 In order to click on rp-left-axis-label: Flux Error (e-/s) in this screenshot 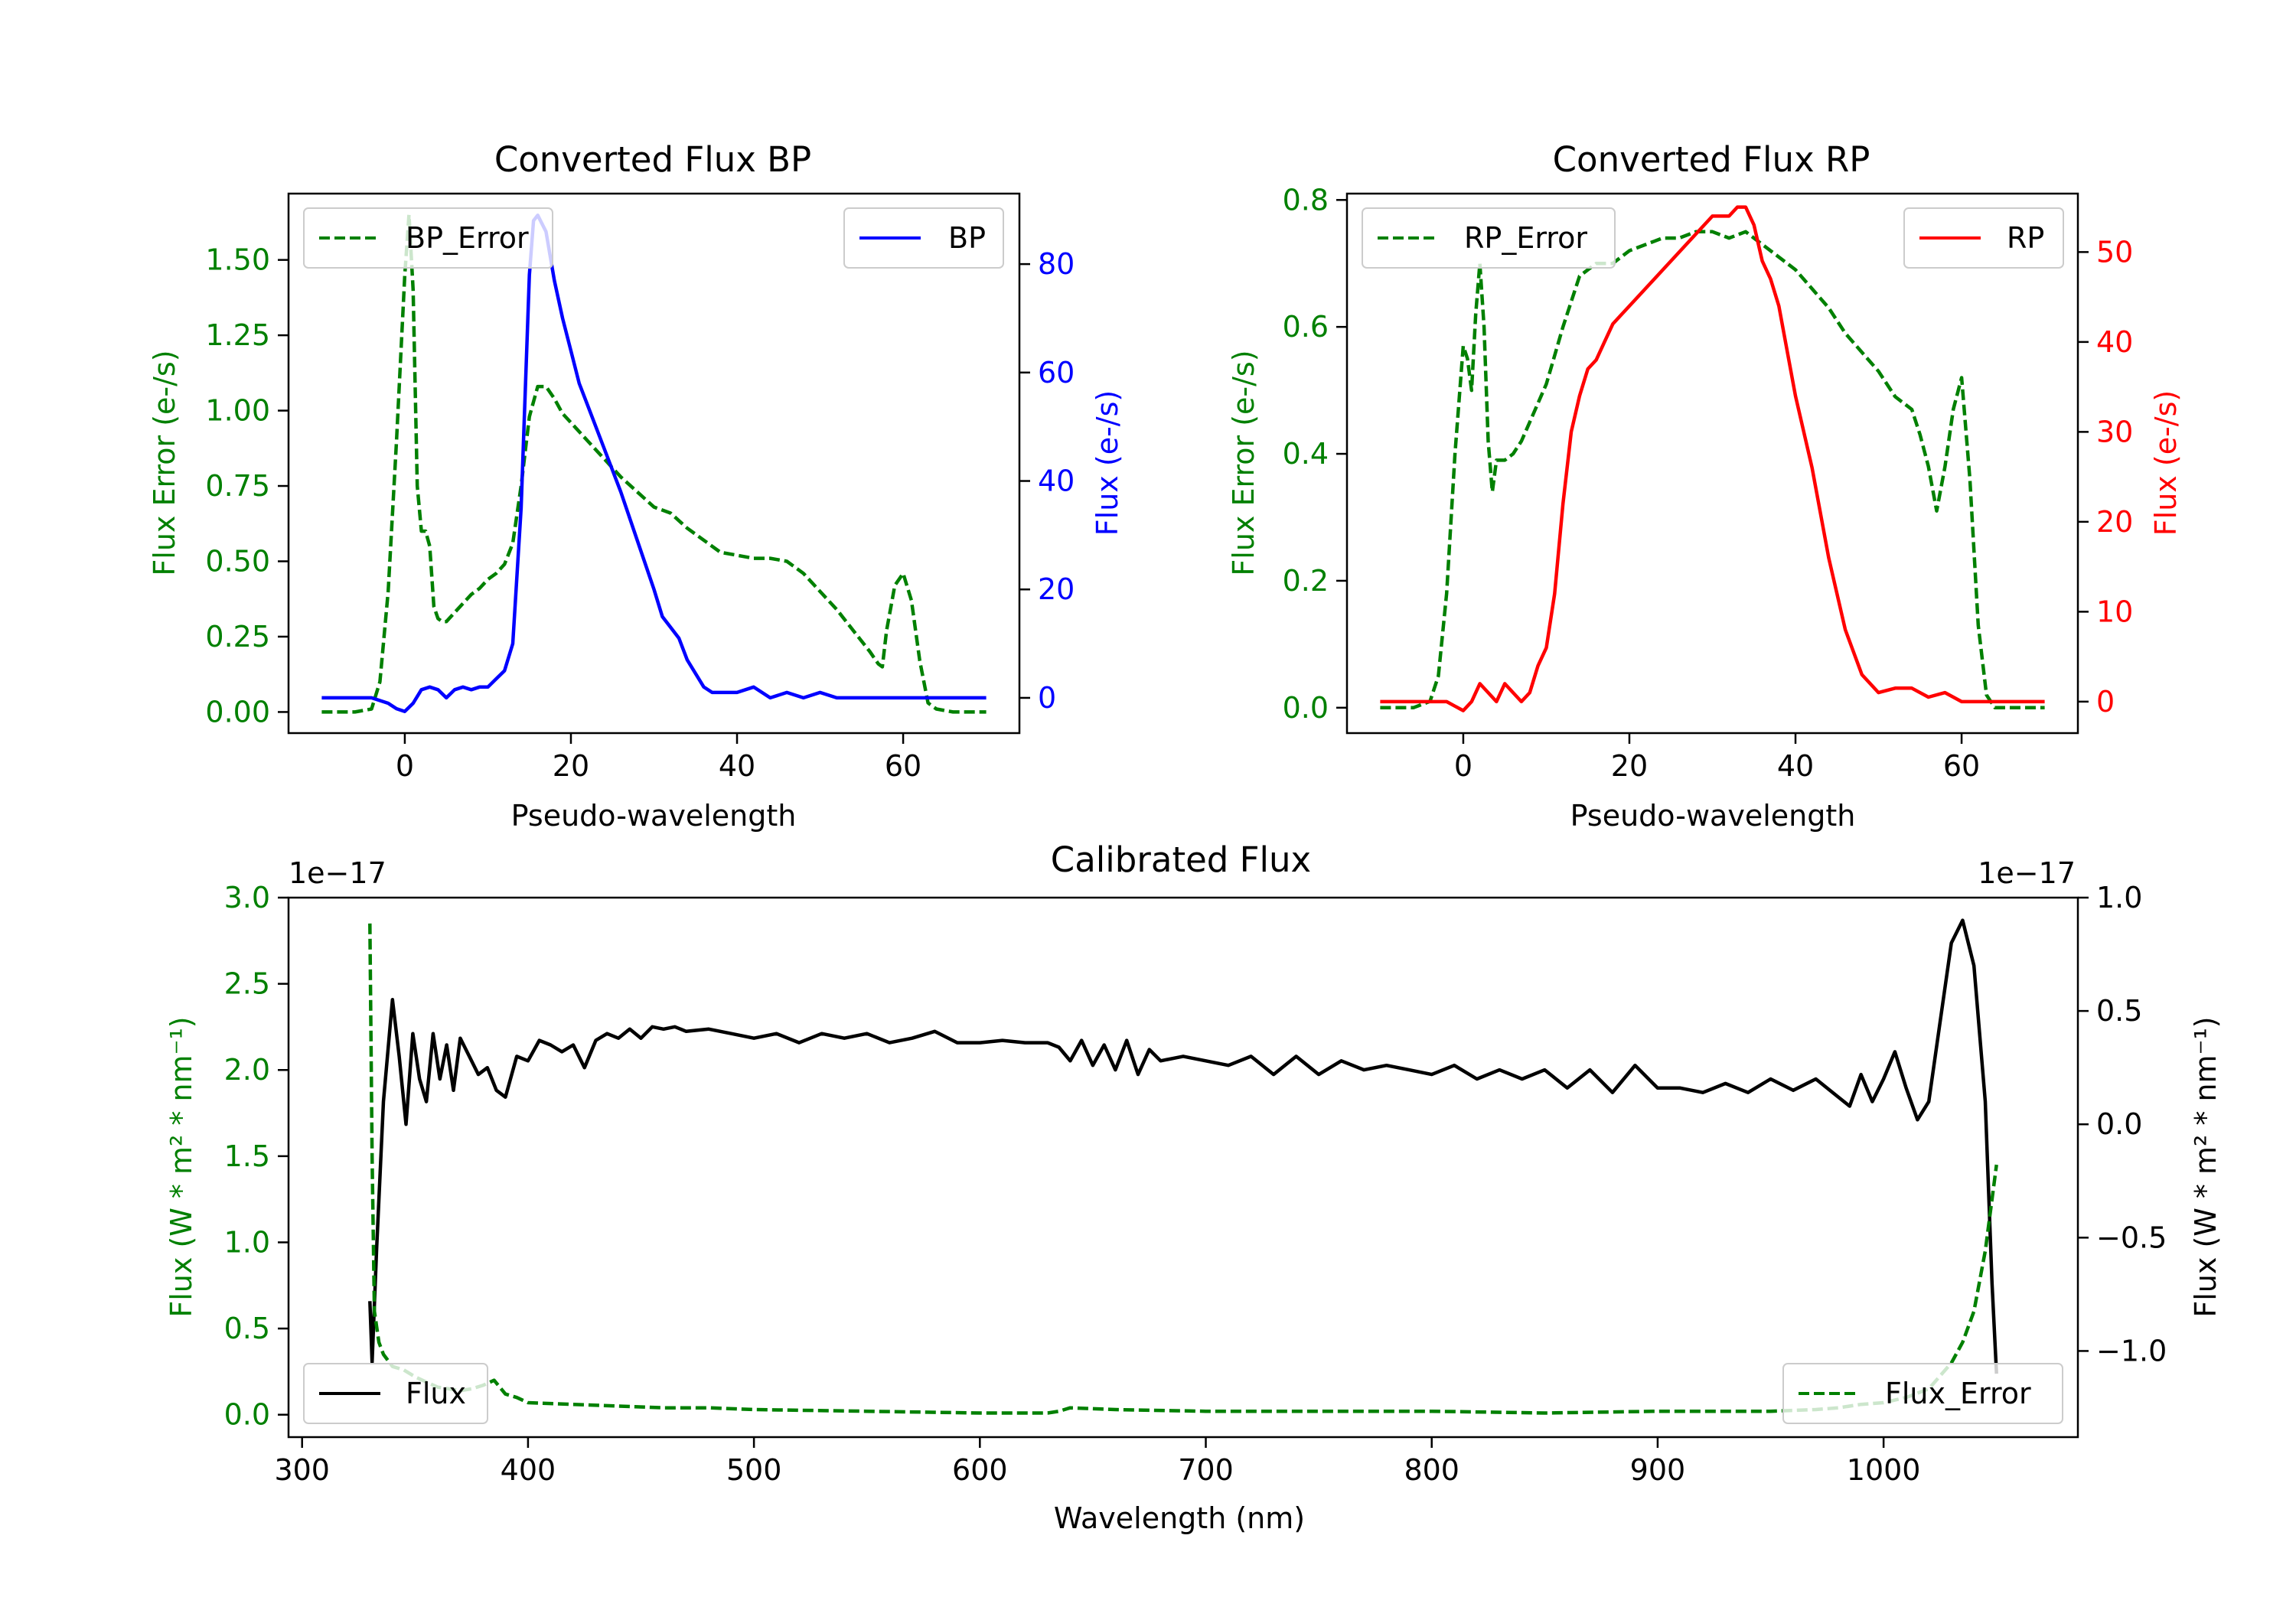, I will do `click(1244, 463)`.